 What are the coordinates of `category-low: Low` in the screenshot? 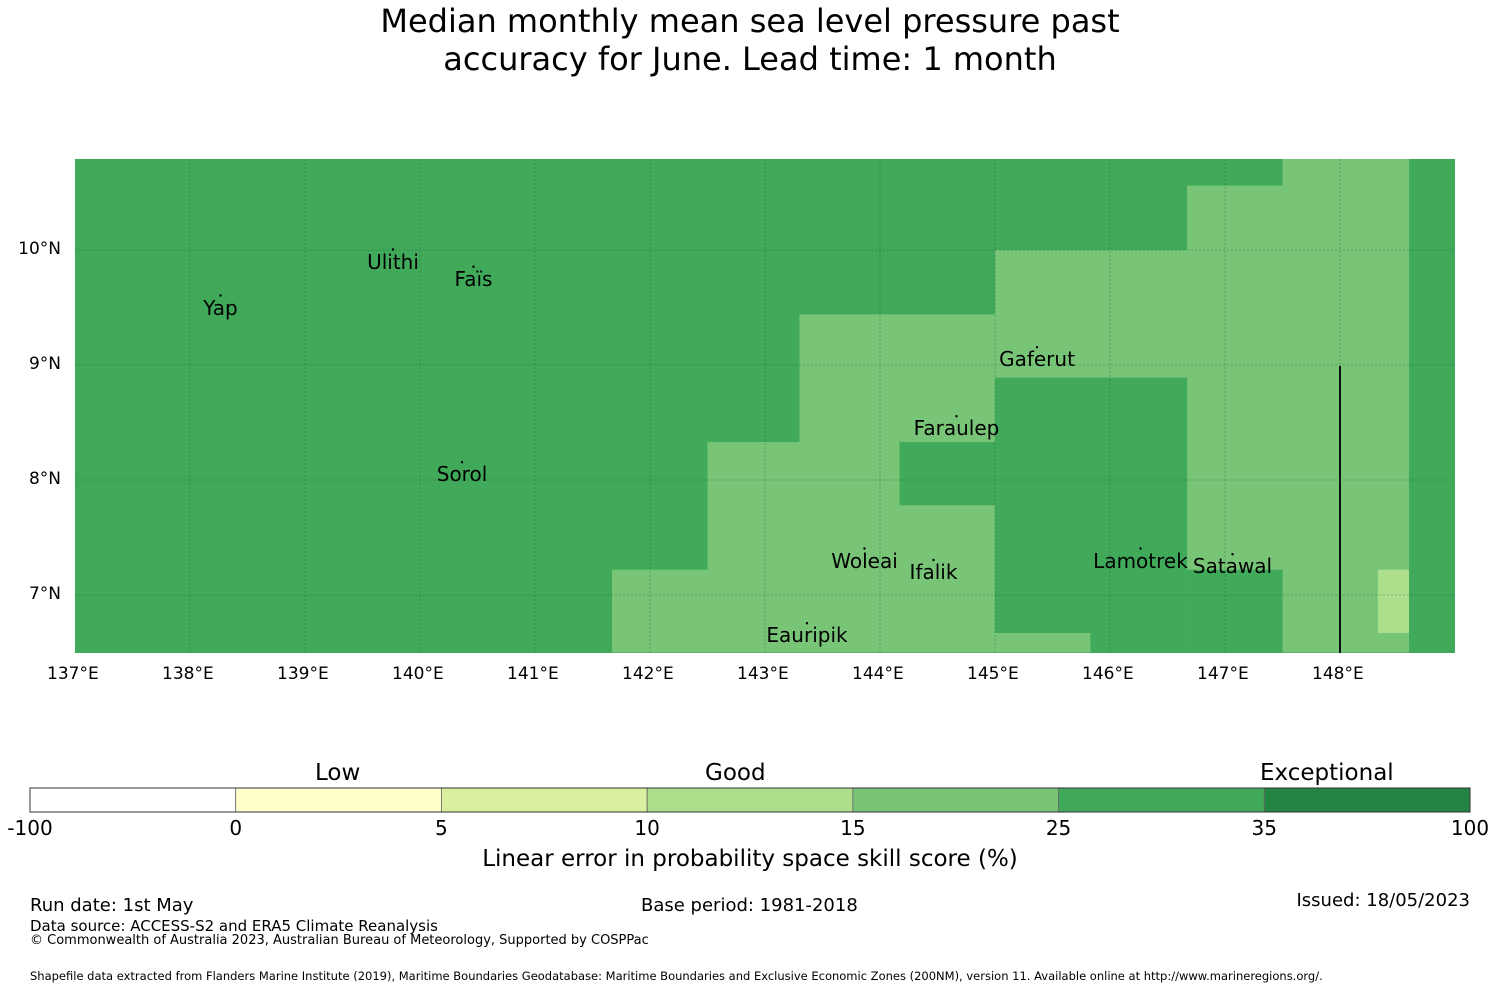 It's located at (338, 773).